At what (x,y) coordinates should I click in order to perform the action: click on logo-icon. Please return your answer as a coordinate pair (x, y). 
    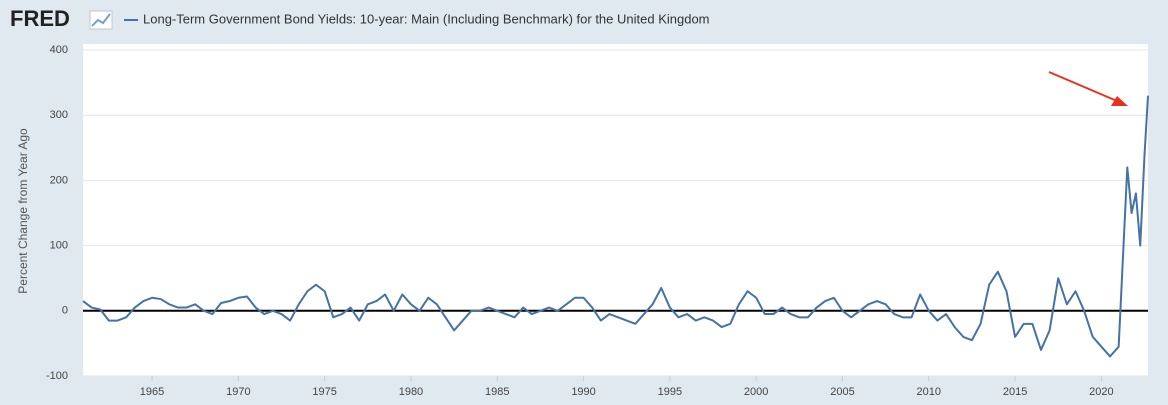
    Looking at the image, I should click on (101, 20).